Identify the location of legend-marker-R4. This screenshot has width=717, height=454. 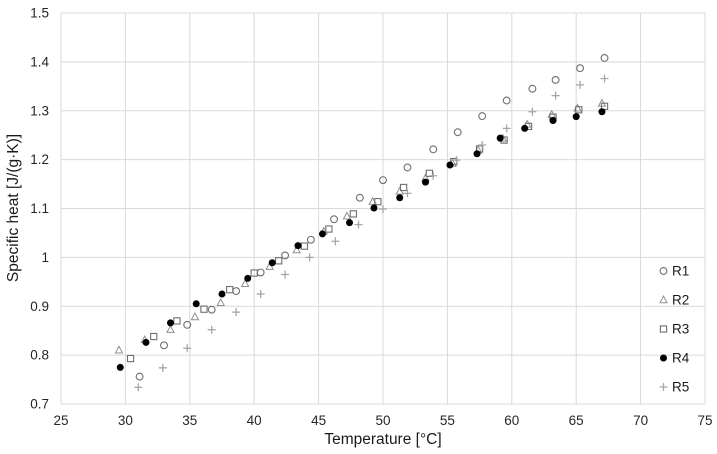
(663, 358).